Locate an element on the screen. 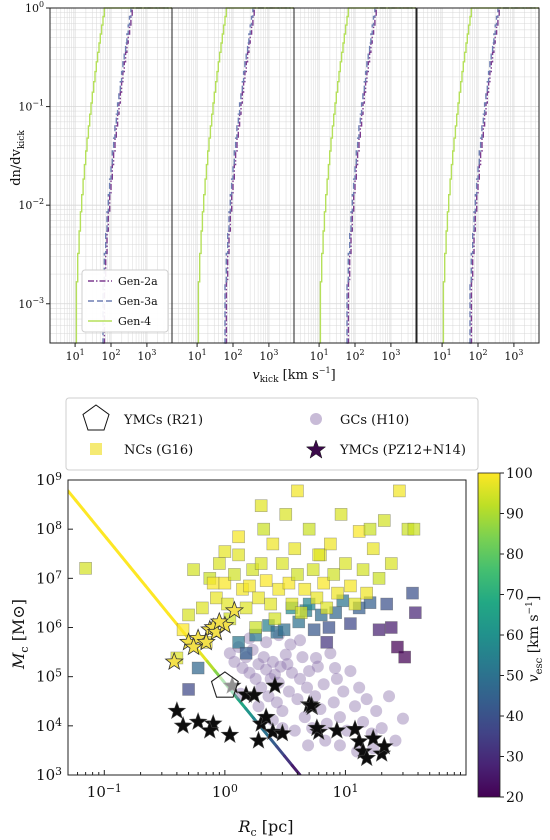 The width and height of the screenshot is (550, 840). legend-label-gen-2a: Gen-2a is located at coordinates (138, 281).